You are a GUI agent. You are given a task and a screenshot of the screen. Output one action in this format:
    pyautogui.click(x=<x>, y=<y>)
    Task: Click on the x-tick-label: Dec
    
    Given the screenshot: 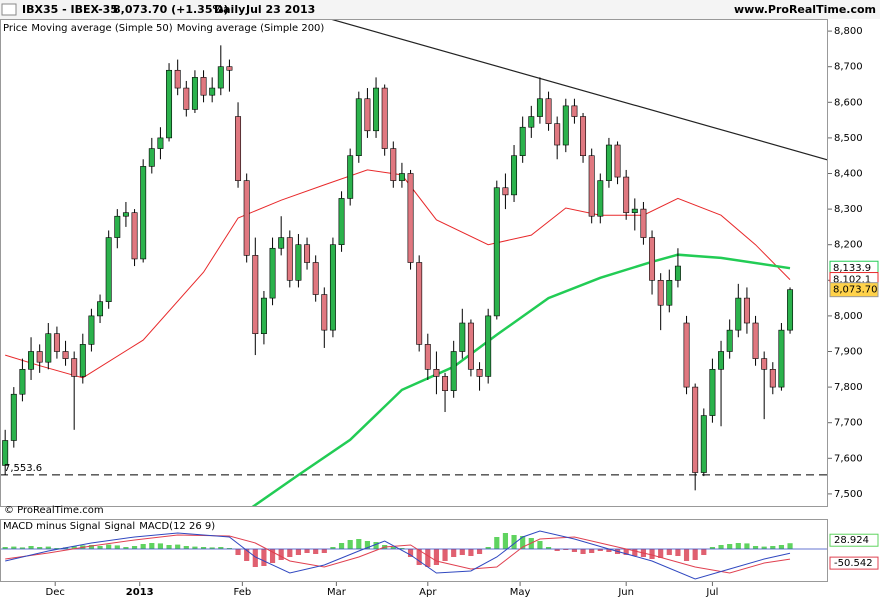 What is the action you would take?
    pyautogui.click(x=55, y=592)
    